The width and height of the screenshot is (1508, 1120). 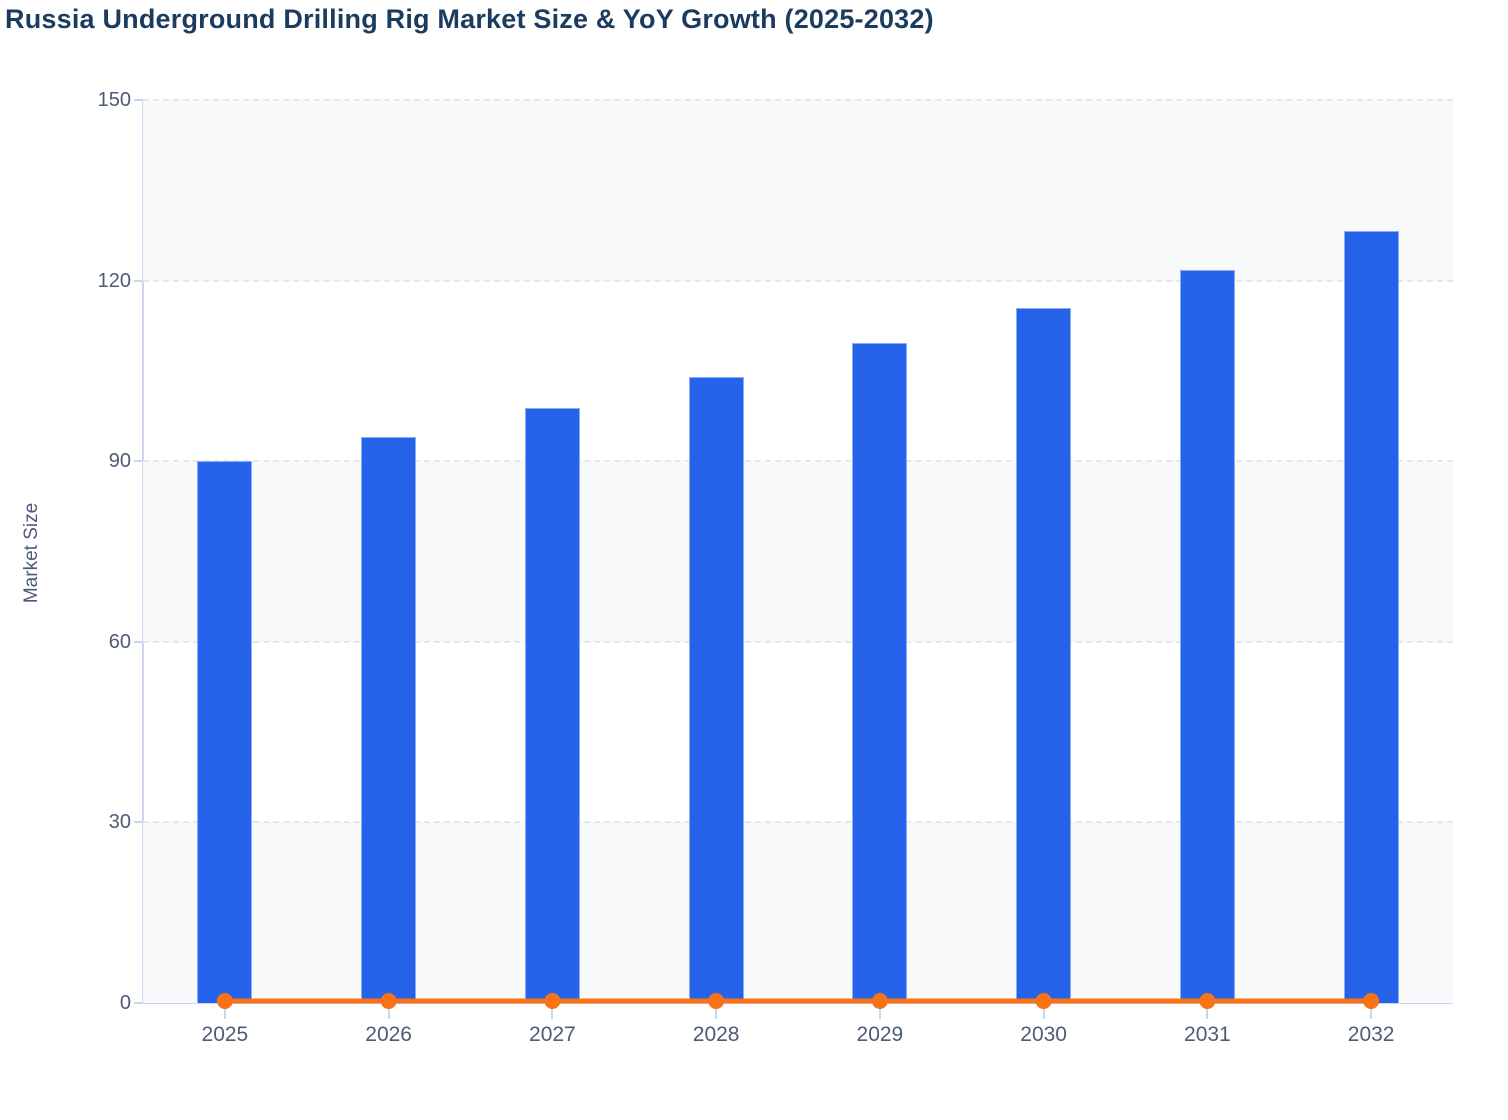 I want to click on bar-2027, so click(x=552, y=705).